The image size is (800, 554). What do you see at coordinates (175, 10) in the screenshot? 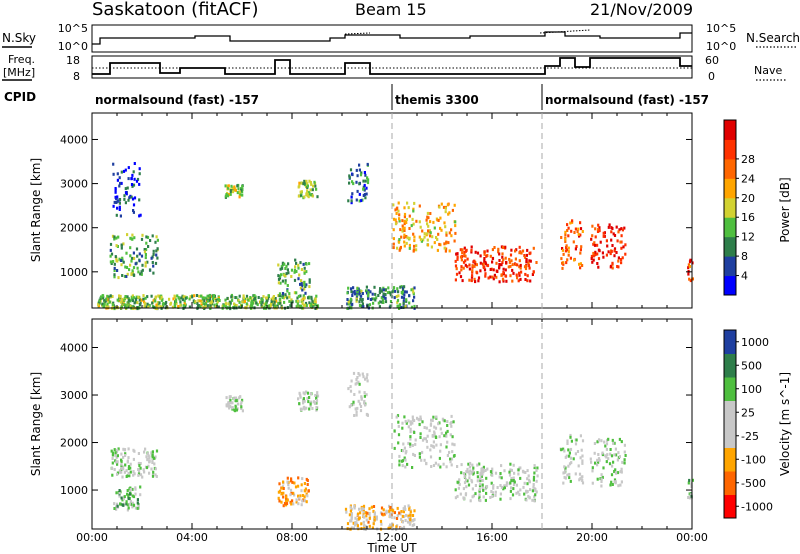
I see `station-title: Saskatoon (fitACF)` at bounding box center [175, 10].